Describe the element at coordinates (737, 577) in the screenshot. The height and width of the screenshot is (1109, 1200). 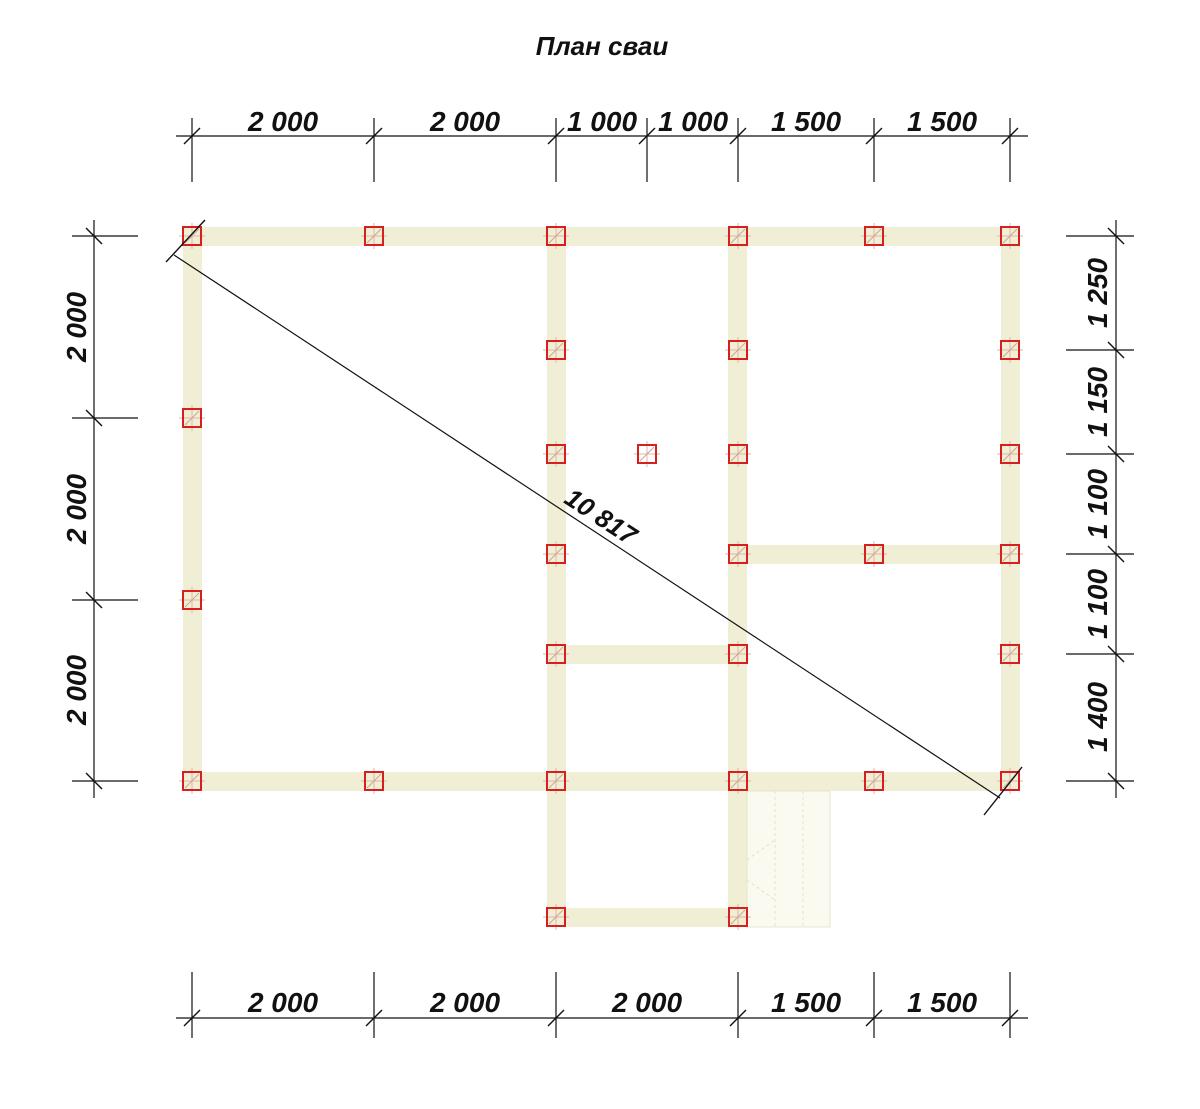
I see `beam-inner-right` at that location.